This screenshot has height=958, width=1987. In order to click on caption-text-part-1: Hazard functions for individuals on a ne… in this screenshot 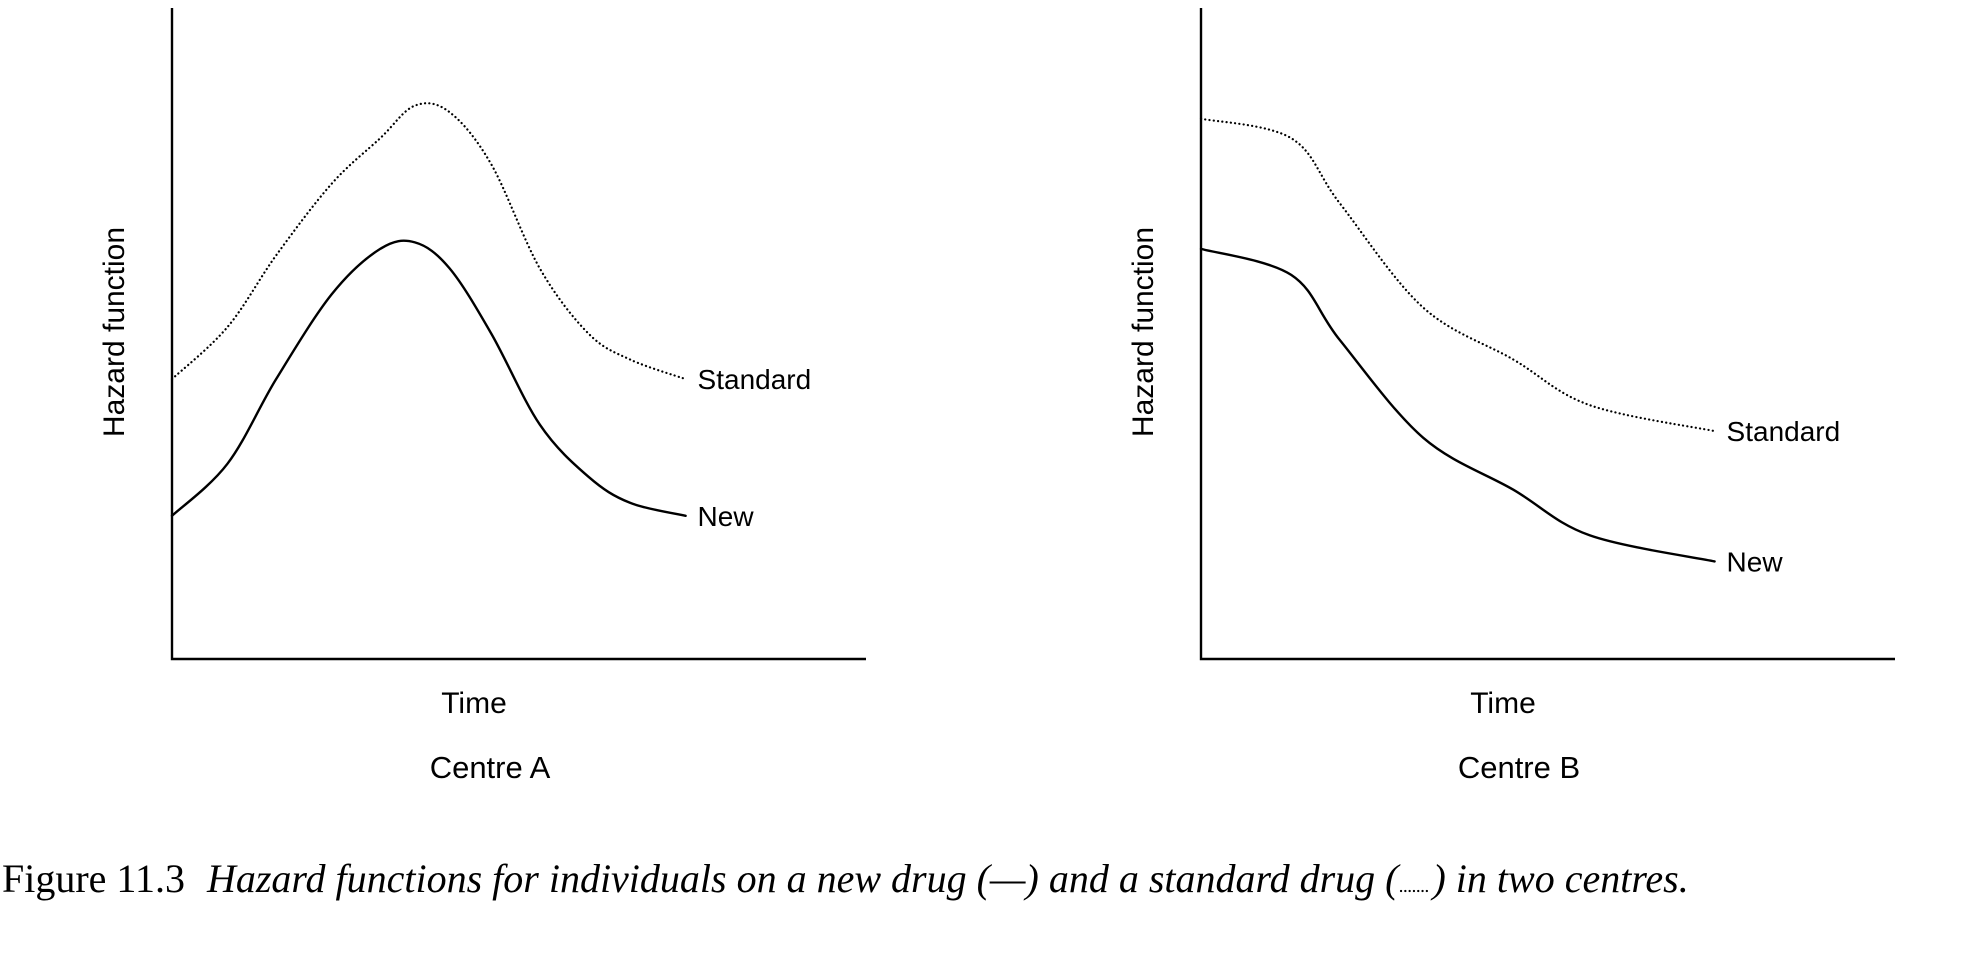, I will do `click(598, 878)`.